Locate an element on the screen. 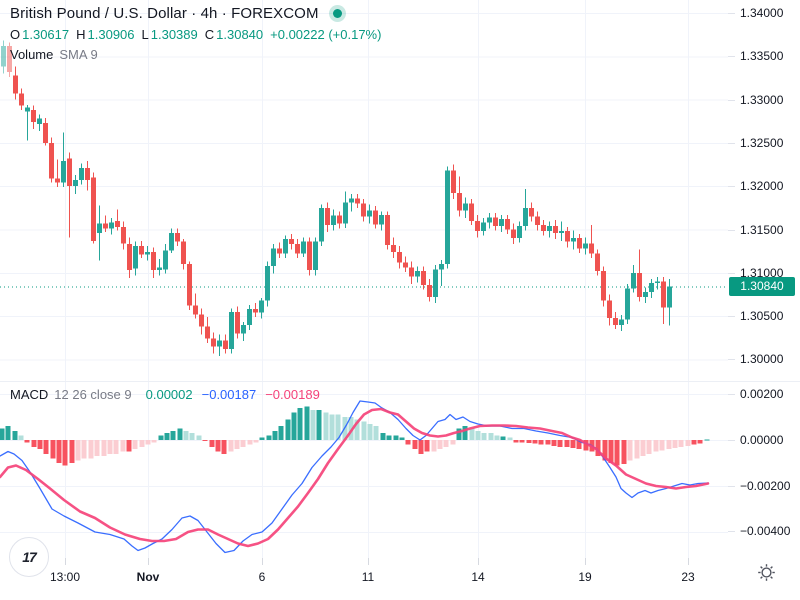 The width and height of the screenshot is (800, 600). volume-indicator-label: Volume is located at coordinates (32, 54).